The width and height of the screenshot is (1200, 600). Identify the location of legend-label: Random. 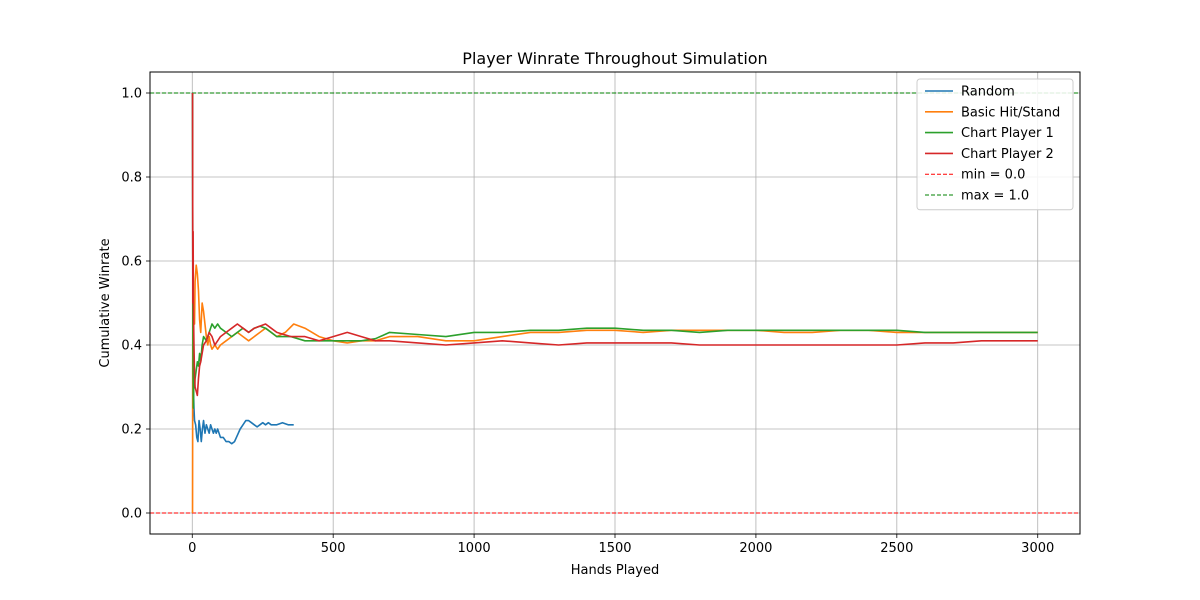
(988, 92).